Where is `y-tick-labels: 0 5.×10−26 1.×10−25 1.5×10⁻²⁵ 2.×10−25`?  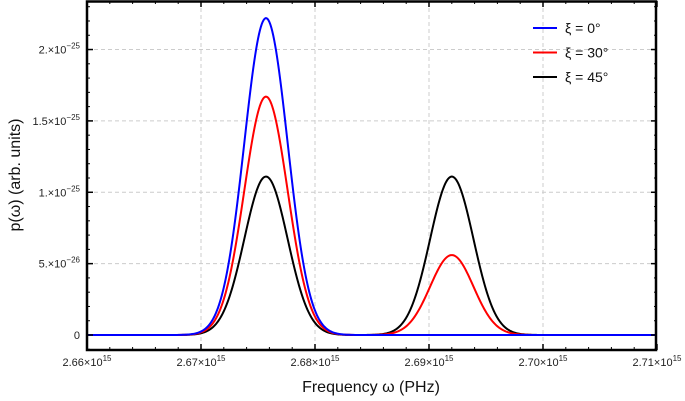 y-tick-labels: 0 5.×10−26 1.×10−25 1.5×10⁻²⁵ 2.×10−25 is located at coordinates (56, 192).